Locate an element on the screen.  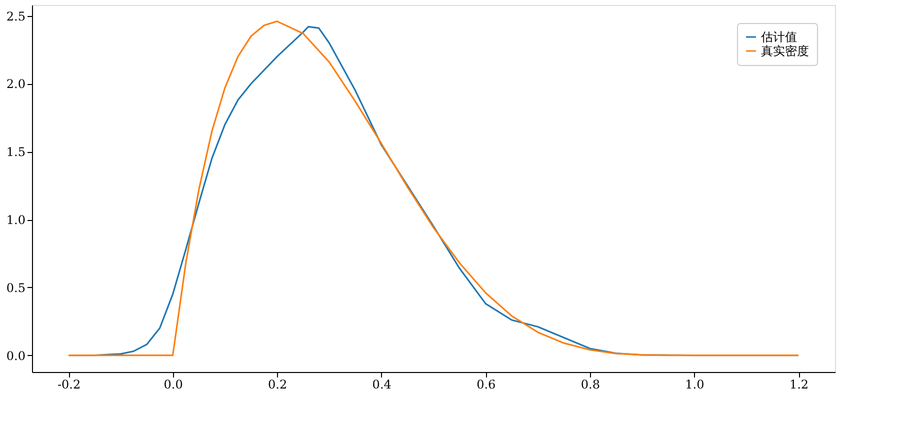
x-tick-label: 1.2 is located at coordinates (799, 385).